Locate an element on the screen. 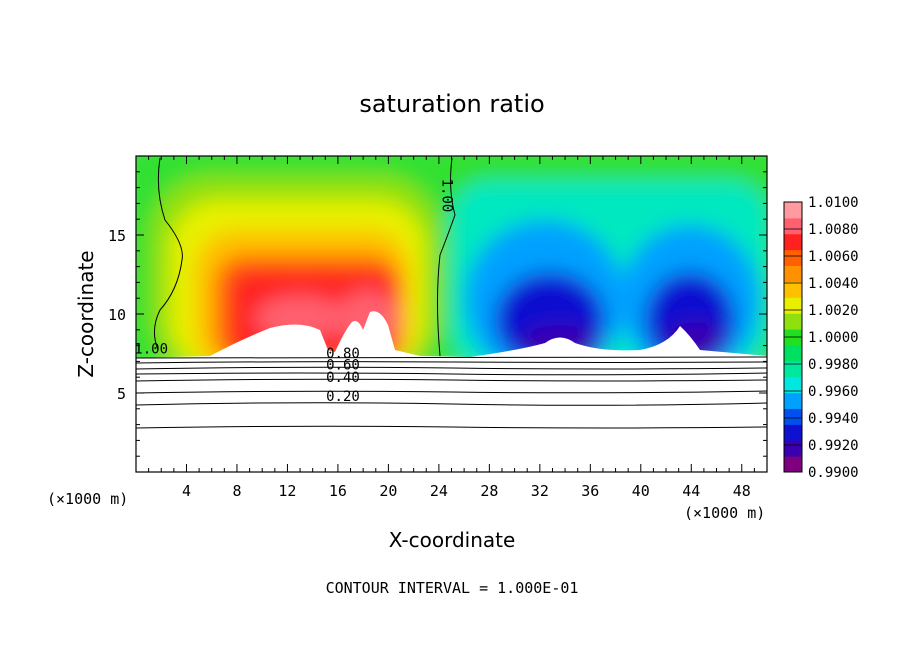 The height and width of the screenshot is (654, 904). y-tick-label: 10 is located at coordinates (117, 315).